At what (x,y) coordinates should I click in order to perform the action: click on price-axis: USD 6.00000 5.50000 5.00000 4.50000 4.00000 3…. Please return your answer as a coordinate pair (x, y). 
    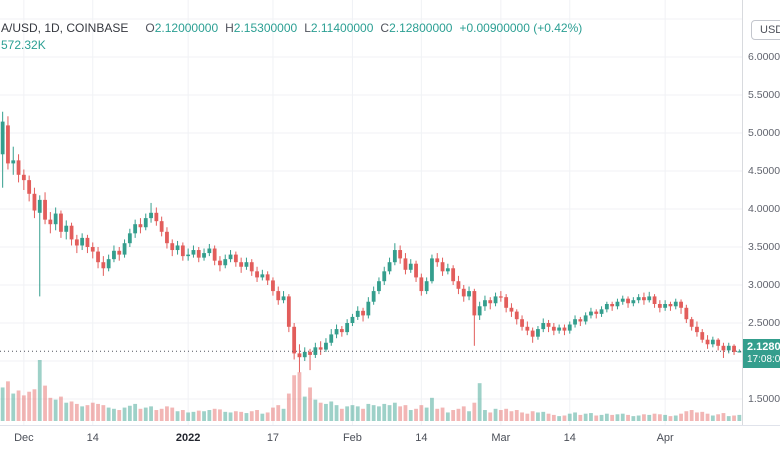
    Looking at the image, I should click on (761, 212).